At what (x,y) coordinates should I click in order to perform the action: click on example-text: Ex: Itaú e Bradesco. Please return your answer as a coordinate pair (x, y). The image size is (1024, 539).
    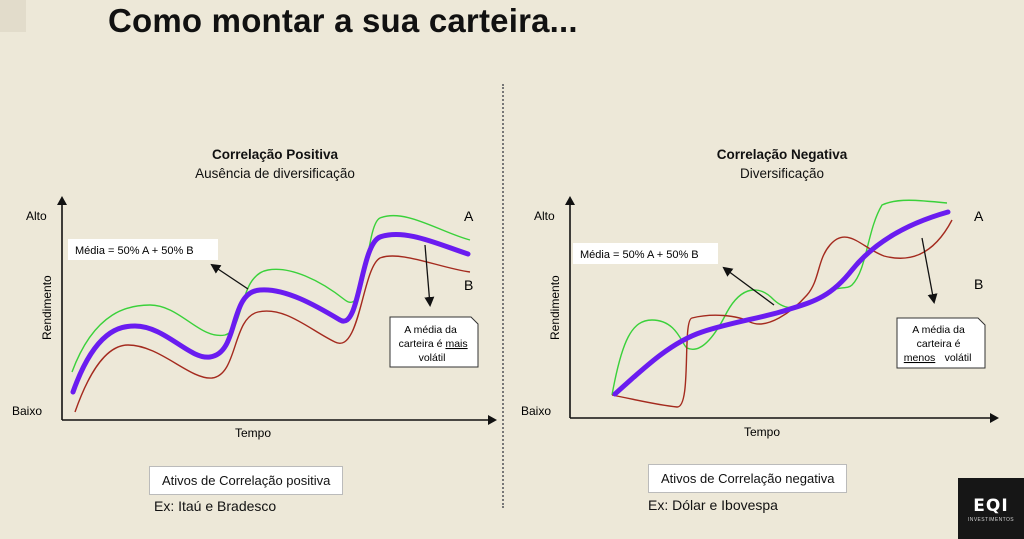
    Looking at the image, I should click on (215, 506).